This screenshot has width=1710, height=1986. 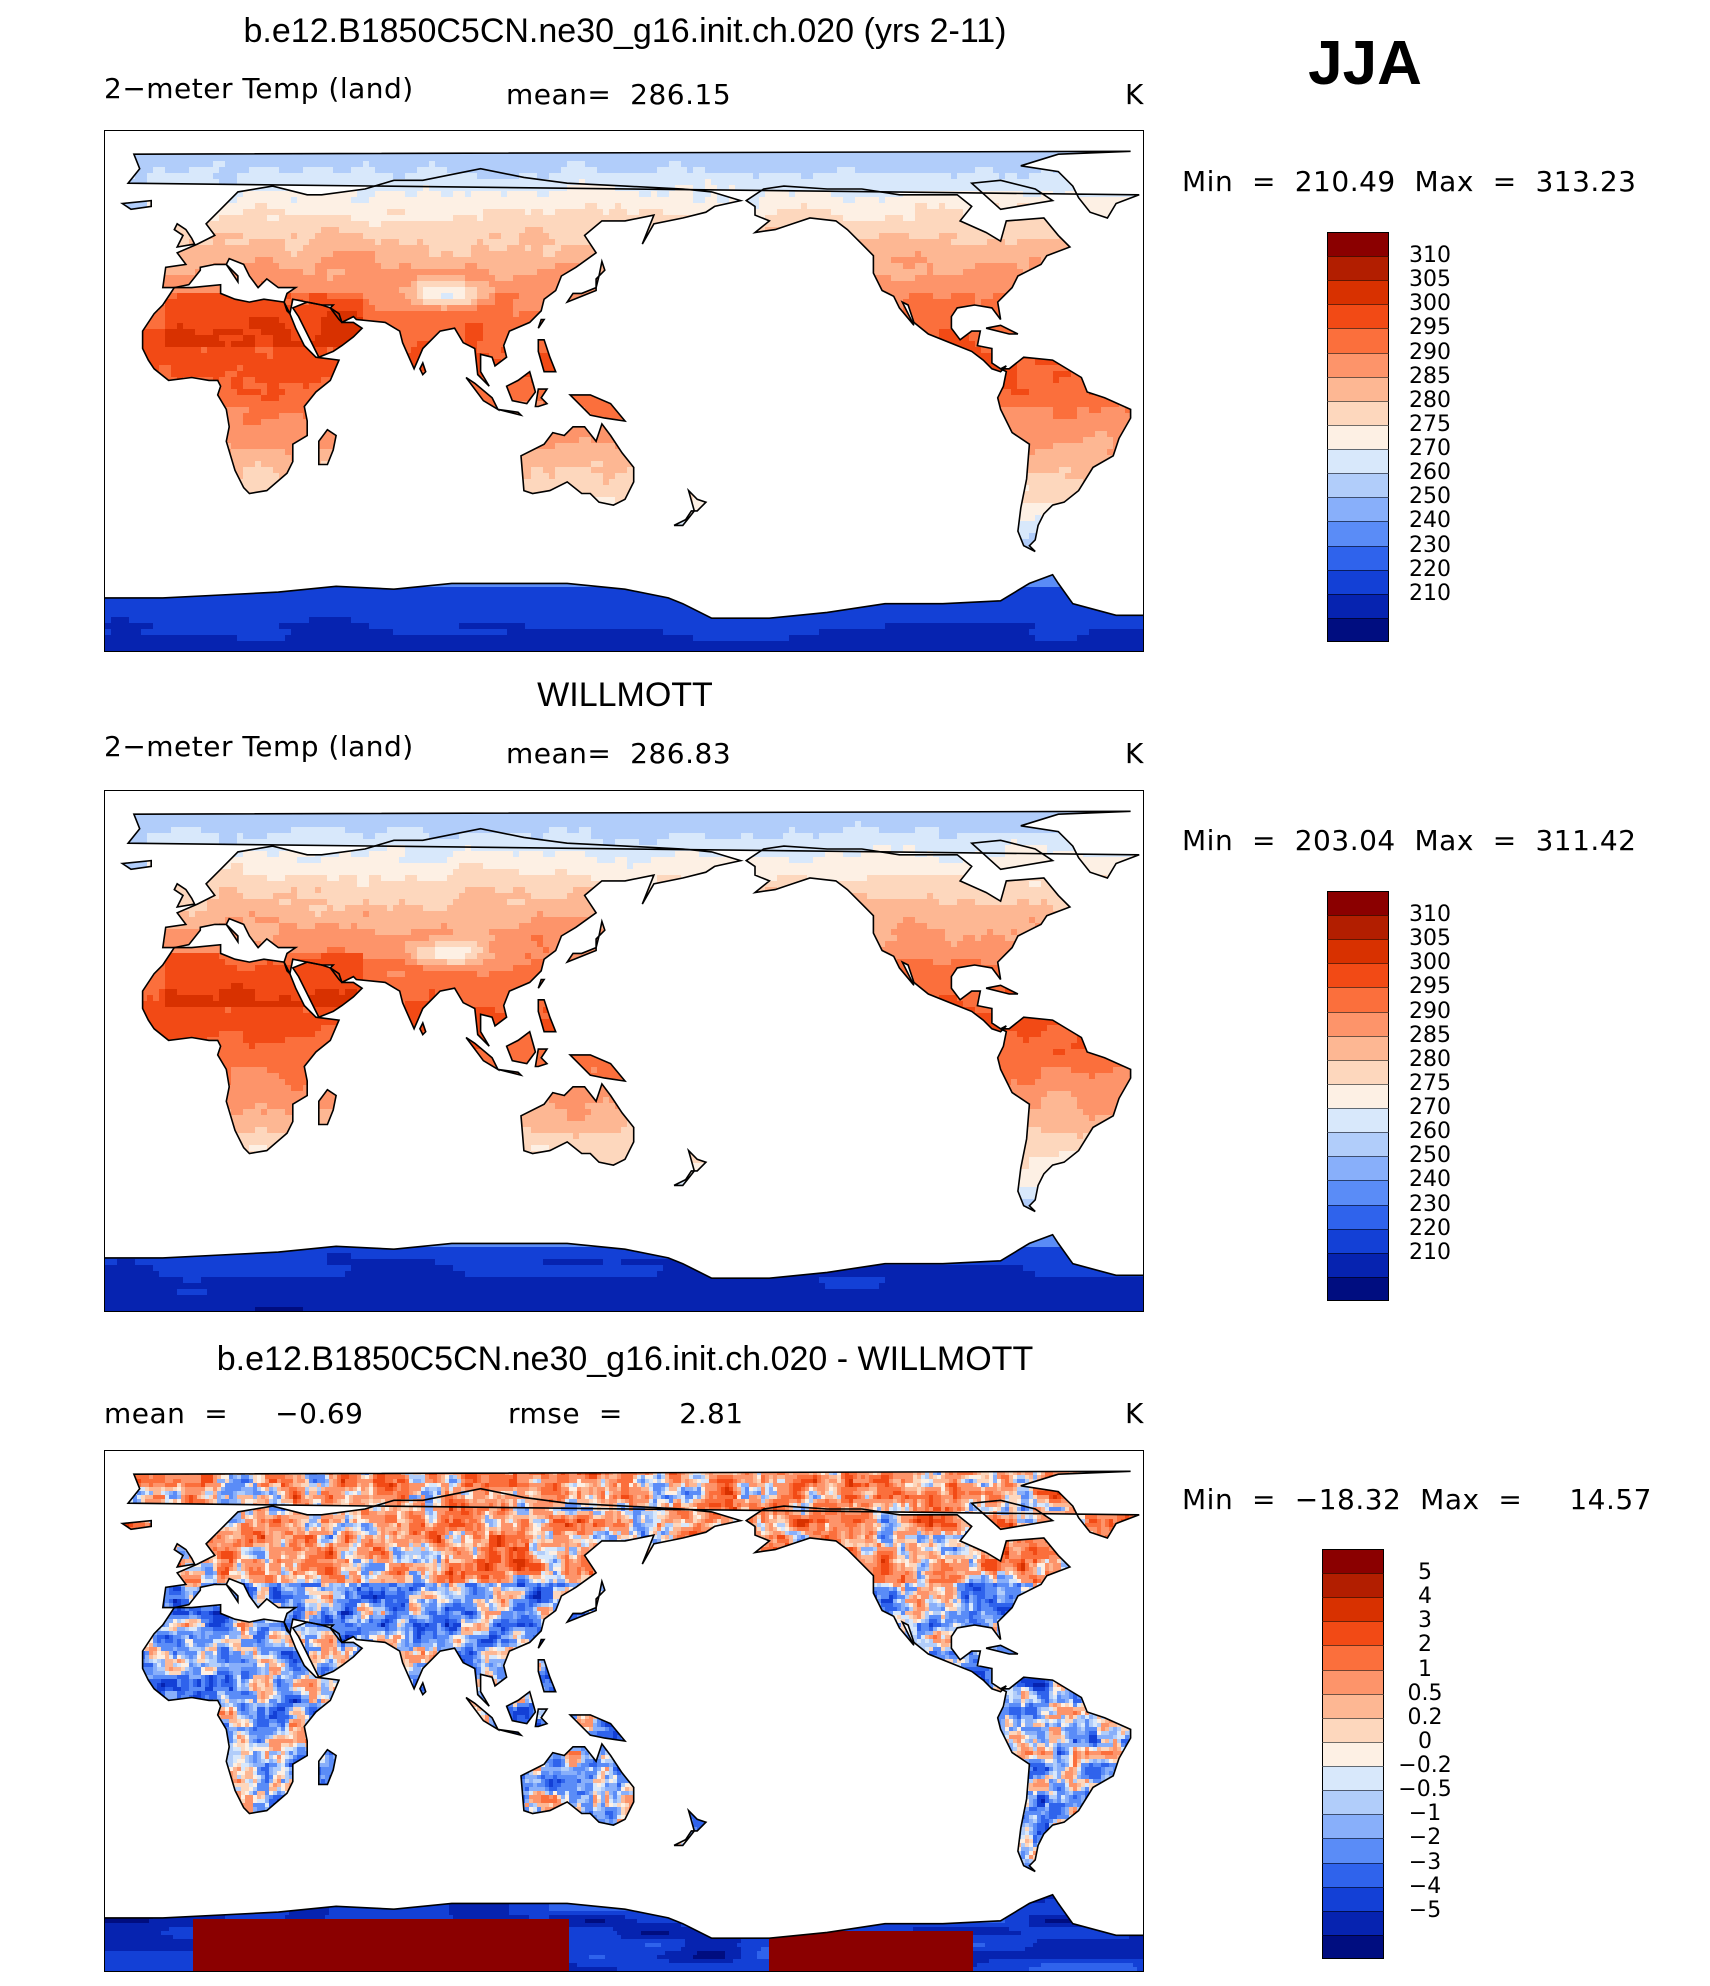 What do you see at coordinates (626, 1413) in the screenshot?
I see `panel-diff-rmse: rmse = 2.81` at bounding box center [626, 1413].